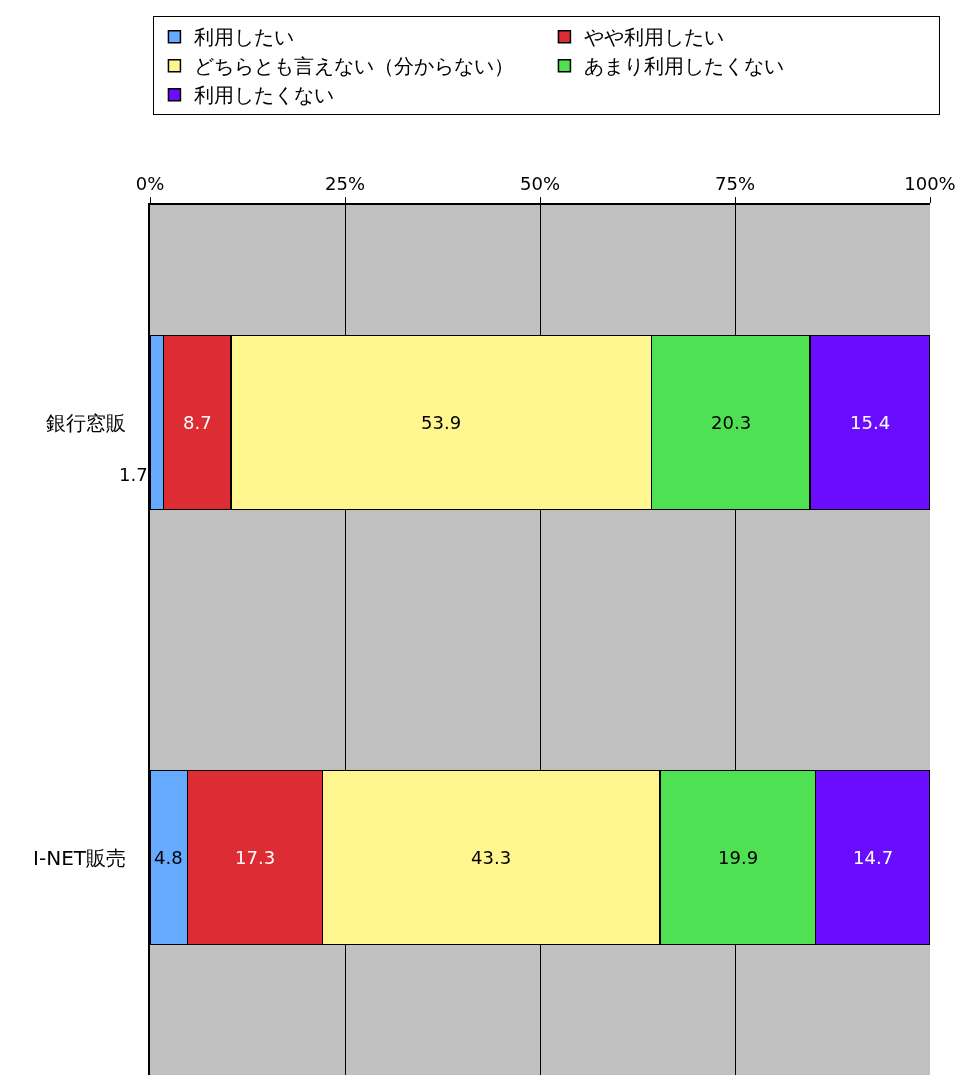 The height and width of the screenshot is (1075, 959). I want to click on legend-label: あまり利用したくない, so click(684, 66).